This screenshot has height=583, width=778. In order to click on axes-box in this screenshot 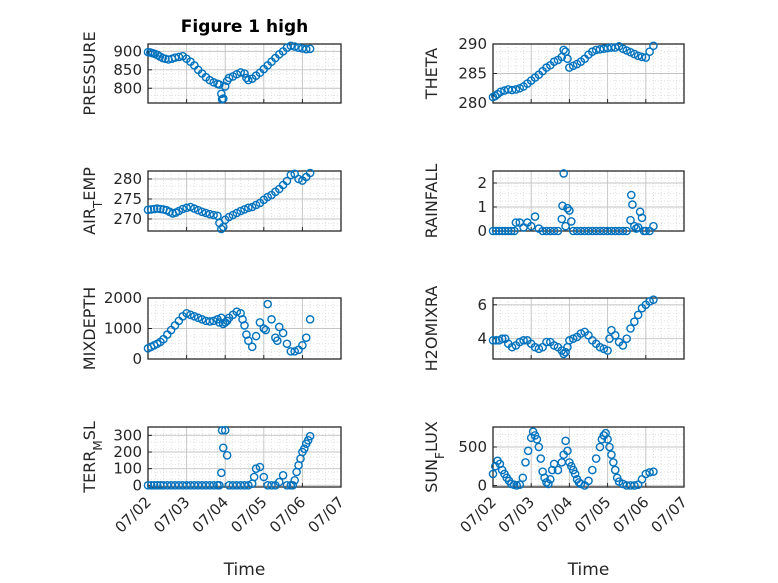, I will do `click(244, 73)`.